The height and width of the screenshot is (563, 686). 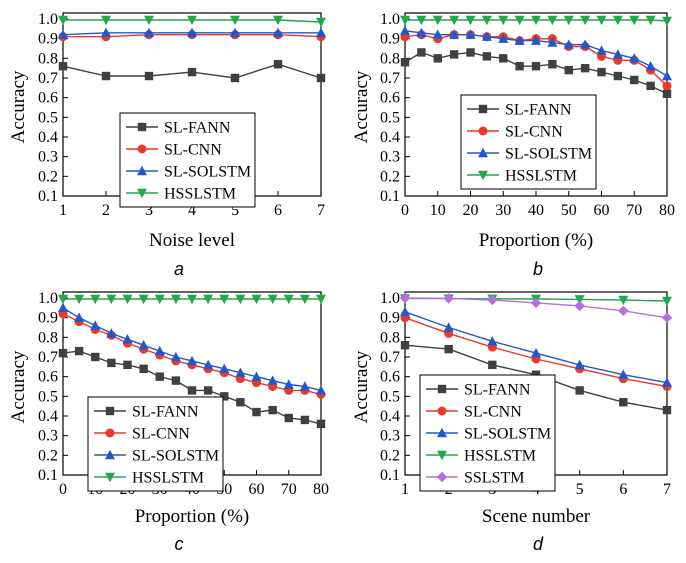 I want to click on x-tick-label: 50, so click(x=569, y=210).